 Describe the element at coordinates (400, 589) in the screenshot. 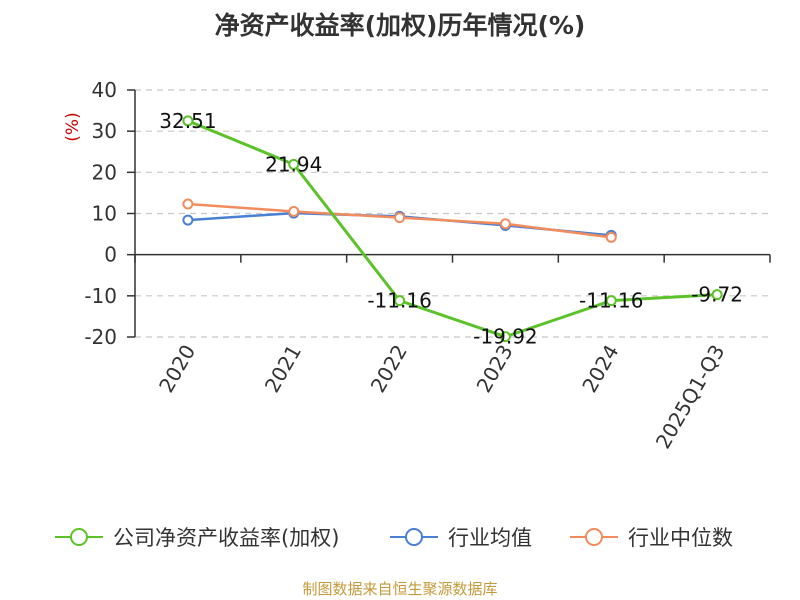

I see `source-note: 制图数据来自恒生聚源数据库` at that location.